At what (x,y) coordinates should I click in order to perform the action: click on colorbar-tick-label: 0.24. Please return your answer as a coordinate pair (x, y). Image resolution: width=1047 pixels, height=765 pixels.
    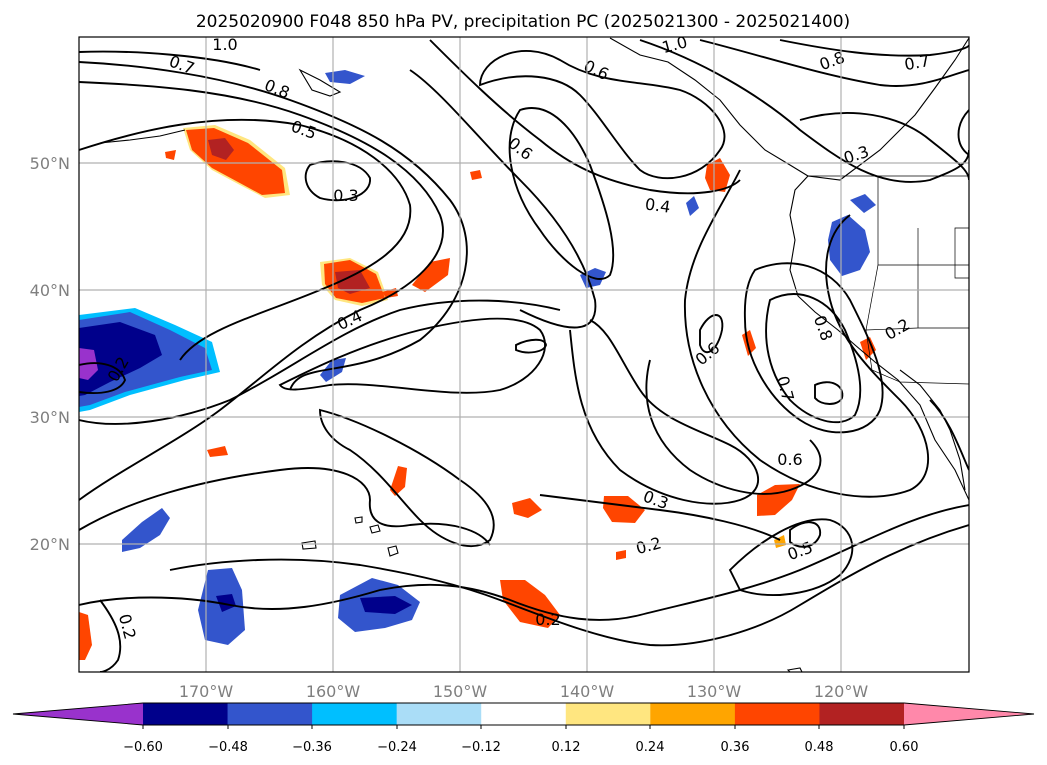
    Looking at the image, I should click on (650, 747).